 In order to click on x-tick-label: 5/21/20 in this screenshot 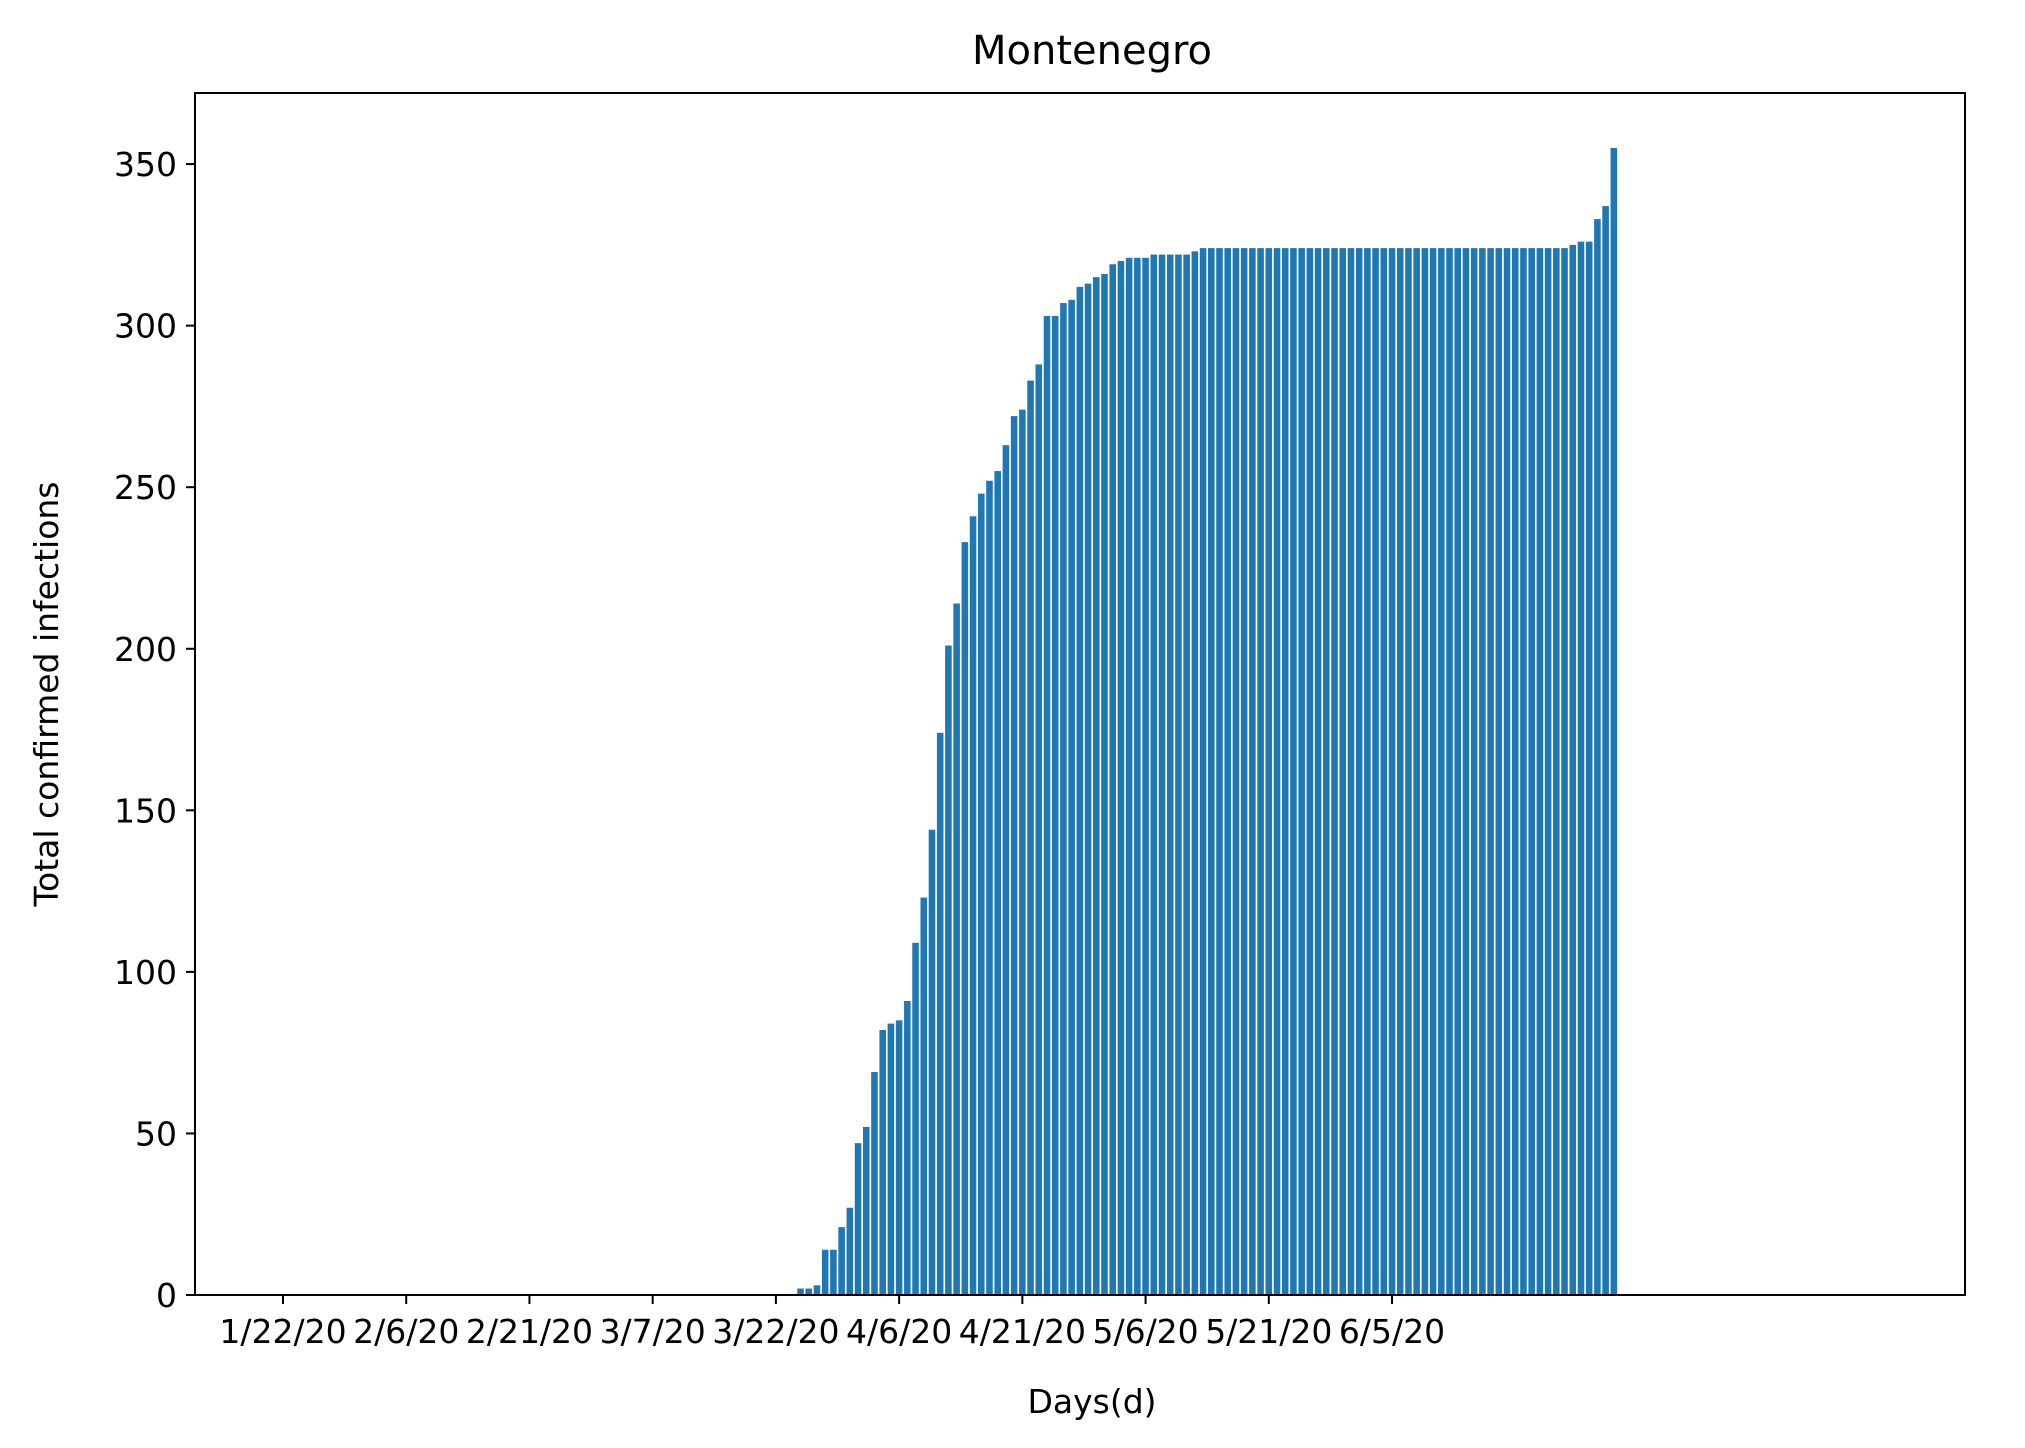, I will do `click(1268, 1331)`.